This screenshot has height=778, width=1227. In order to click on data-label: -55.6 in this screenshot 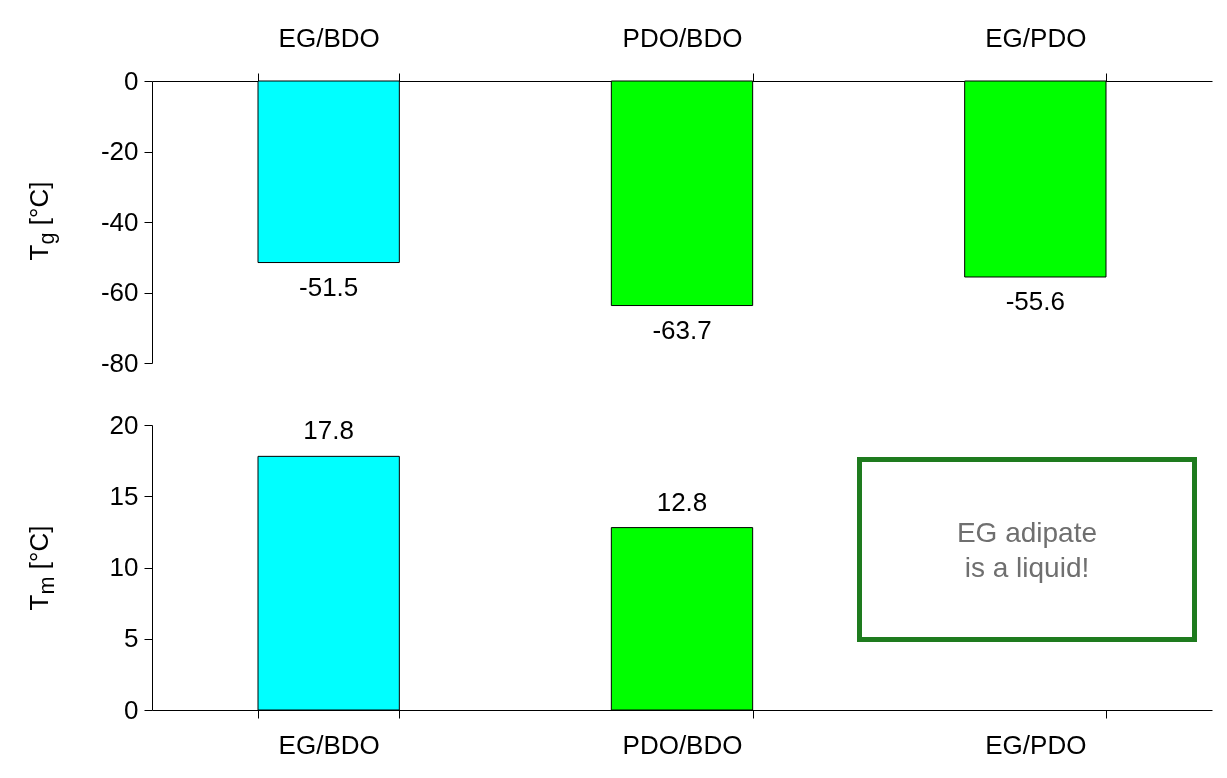, I will do `click(1035, 300)`.